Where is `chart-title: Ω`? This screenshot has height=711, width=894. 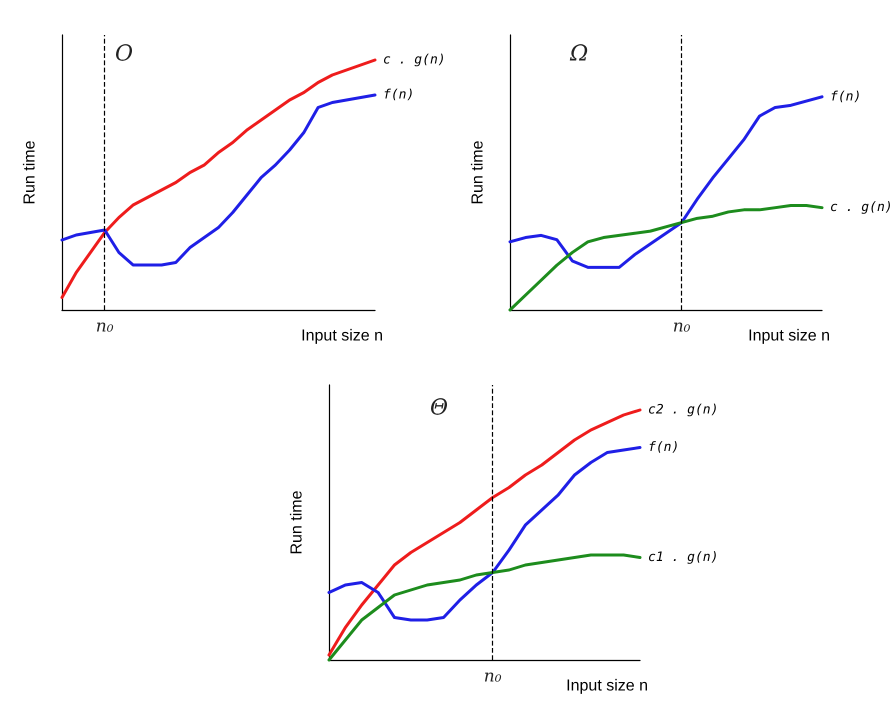 chart-title: Ω is located at coordinates (578, 54).